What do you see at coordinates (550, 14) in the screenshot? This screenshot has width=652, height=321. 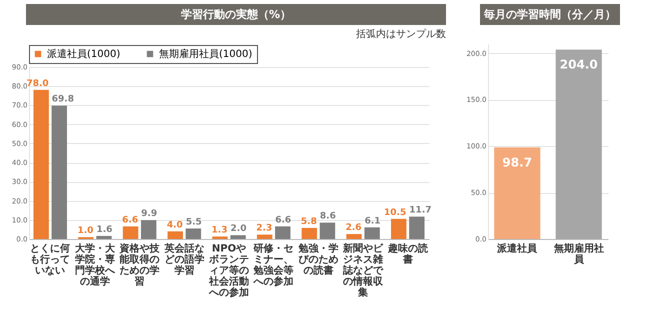 I see `chart-title: 毎月の学習時間（分／月）` at bounding box center [550, 14].